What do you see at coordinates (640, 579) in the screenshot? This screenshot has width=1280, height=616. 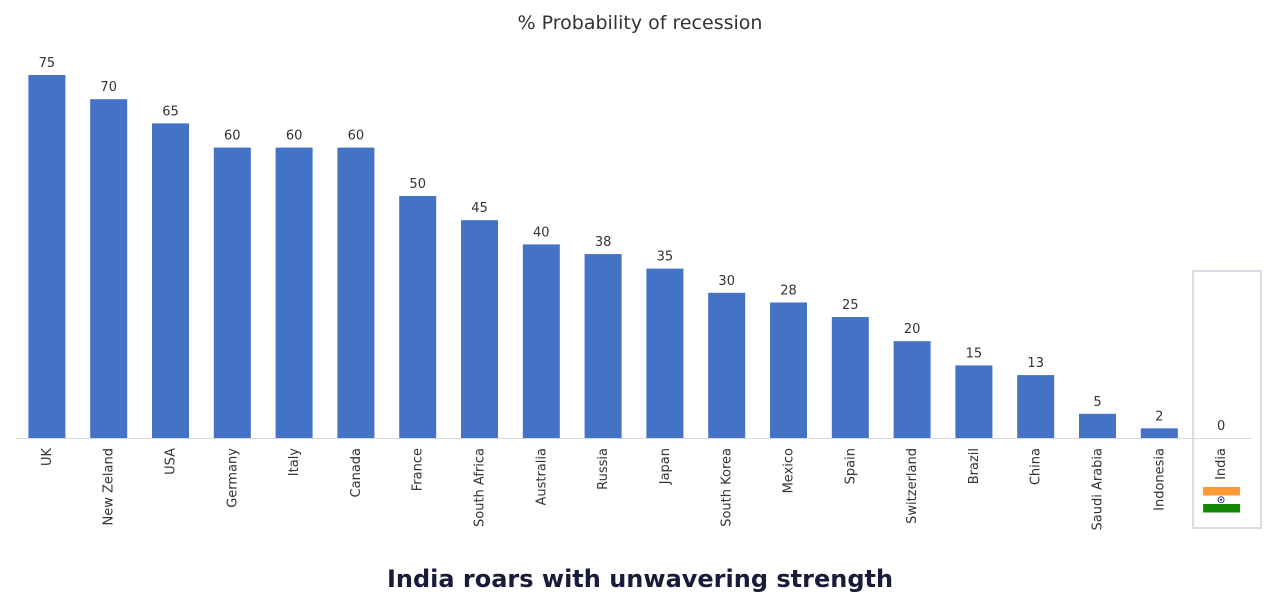 I see `chart-subtitle: India roars with unwavering strength` at bounding box center [640, 579].